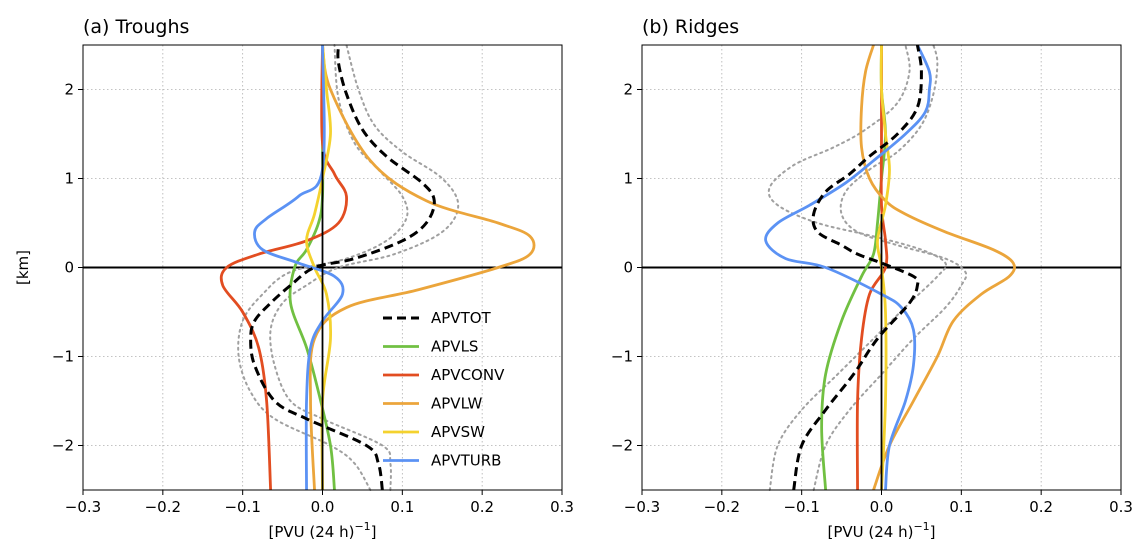  What do you see at coordinates (136, 27) in the screenshot?
I see `panel-a-title: (a) Troughs` at bounding box center [136, 27].